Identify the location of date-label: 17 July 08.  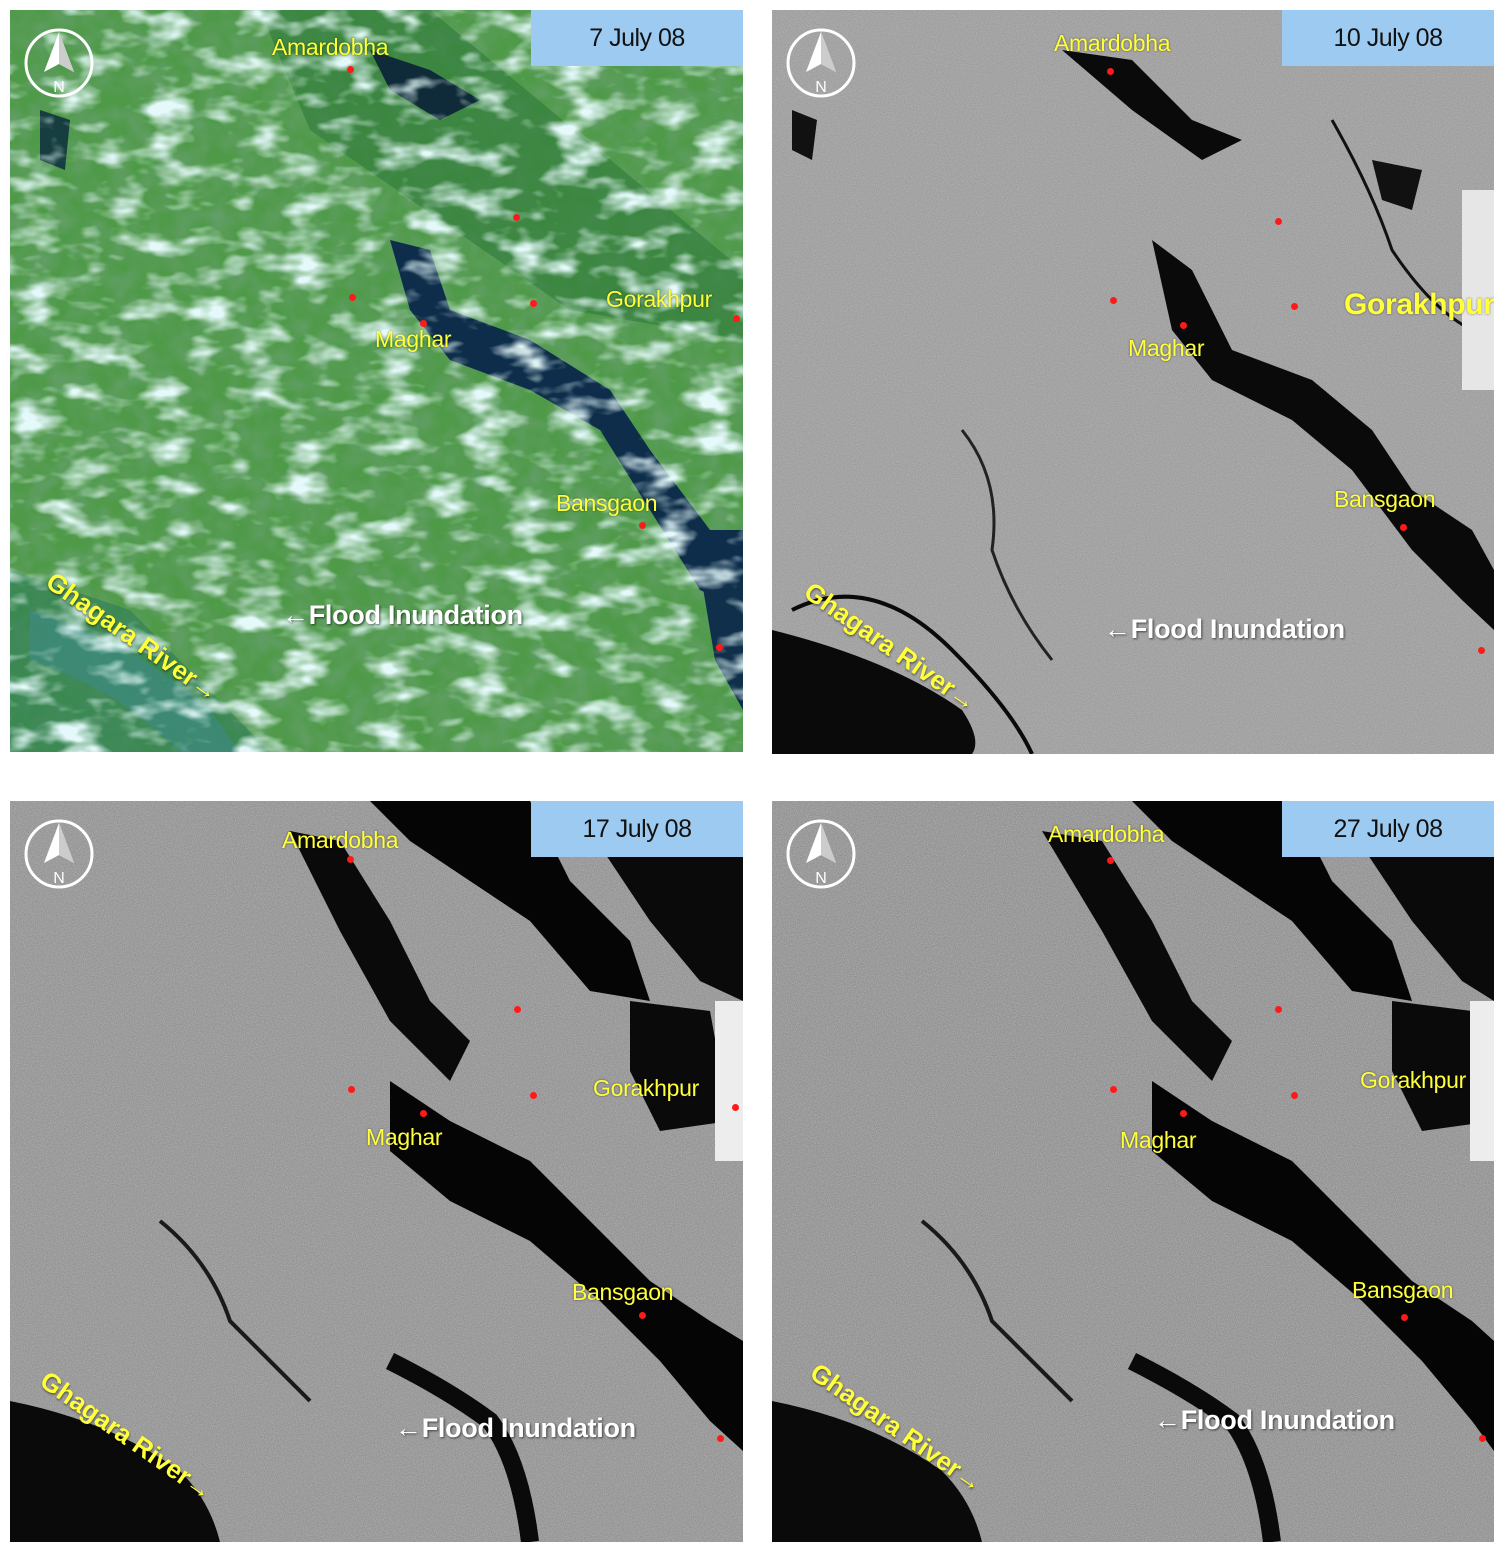
(637, 829).